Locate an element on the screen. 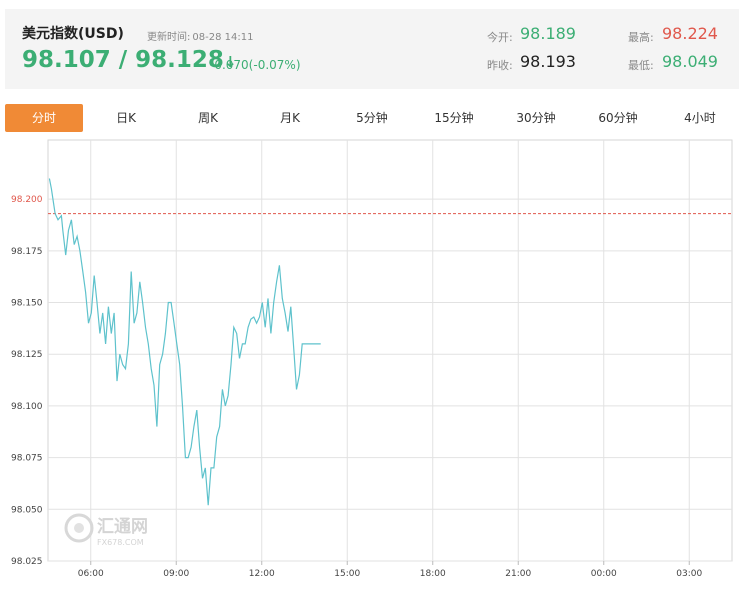 The height and width of the screenshot is (600, 746). down-arrow-icon: ↓ is located at coordinates (230, 62).